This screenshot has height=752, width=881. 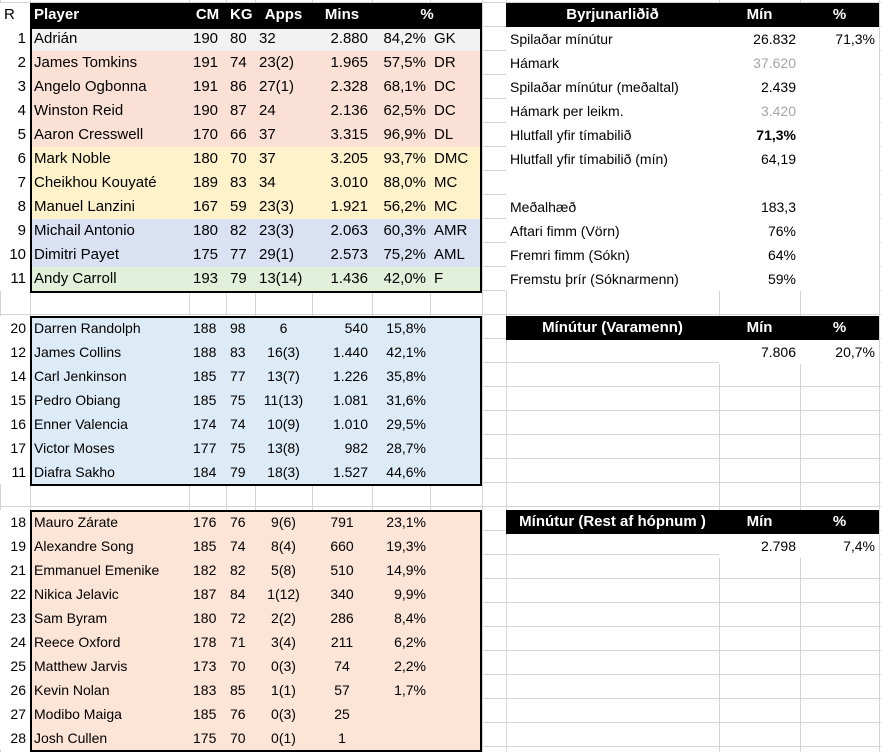 What do you see at coordinates (401, 642) in the screenshot?
I see `player-pct: 6,2%` at bounding box center [401, 642].